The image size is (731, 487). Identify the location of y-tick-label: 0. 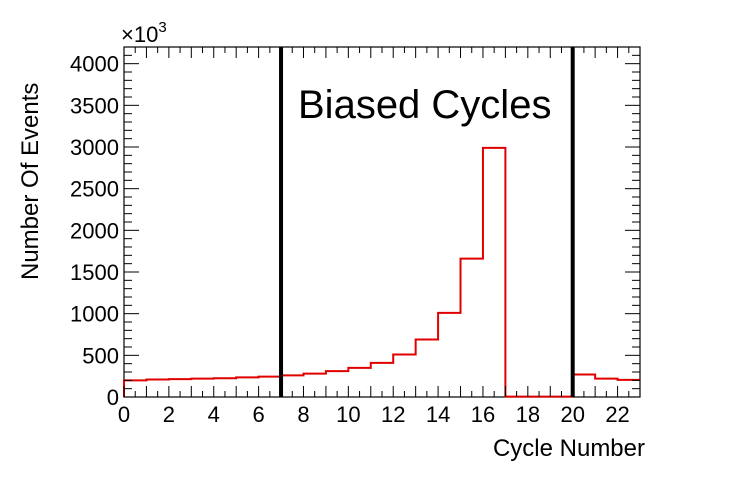
(113, 397).